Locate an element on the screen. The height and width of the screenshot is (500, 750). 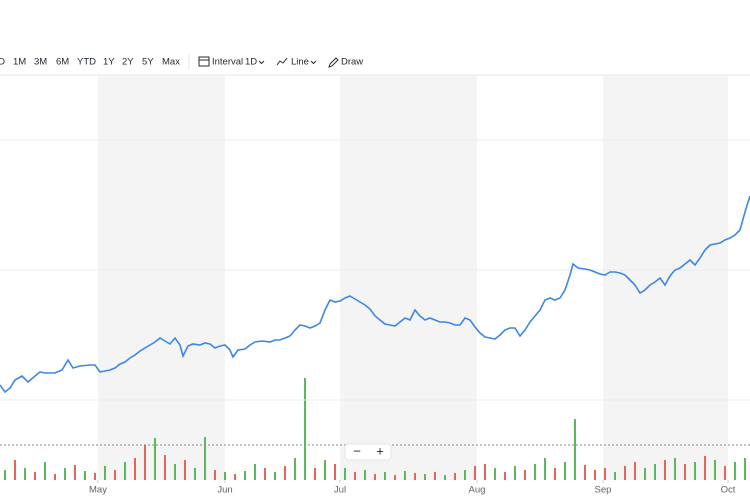
range-button: D is located at coordinates (2, 62).